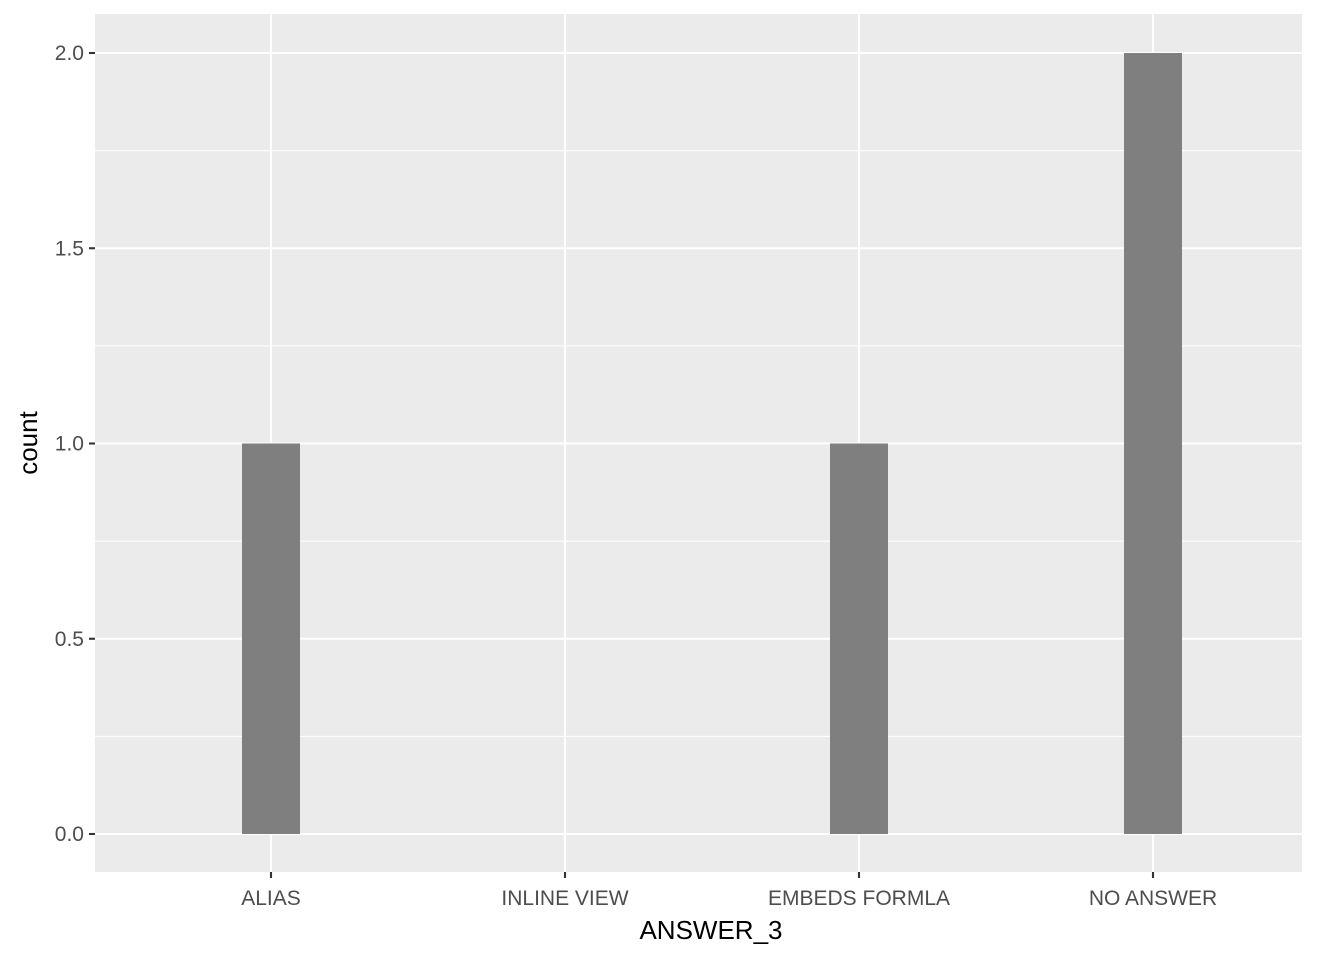 Image resolution: width=1344 pixels, height=960 pixels. Describe the element at coordinates (69, 53) in the screenshot. I see `y-tick-label: 2.0` at that location.